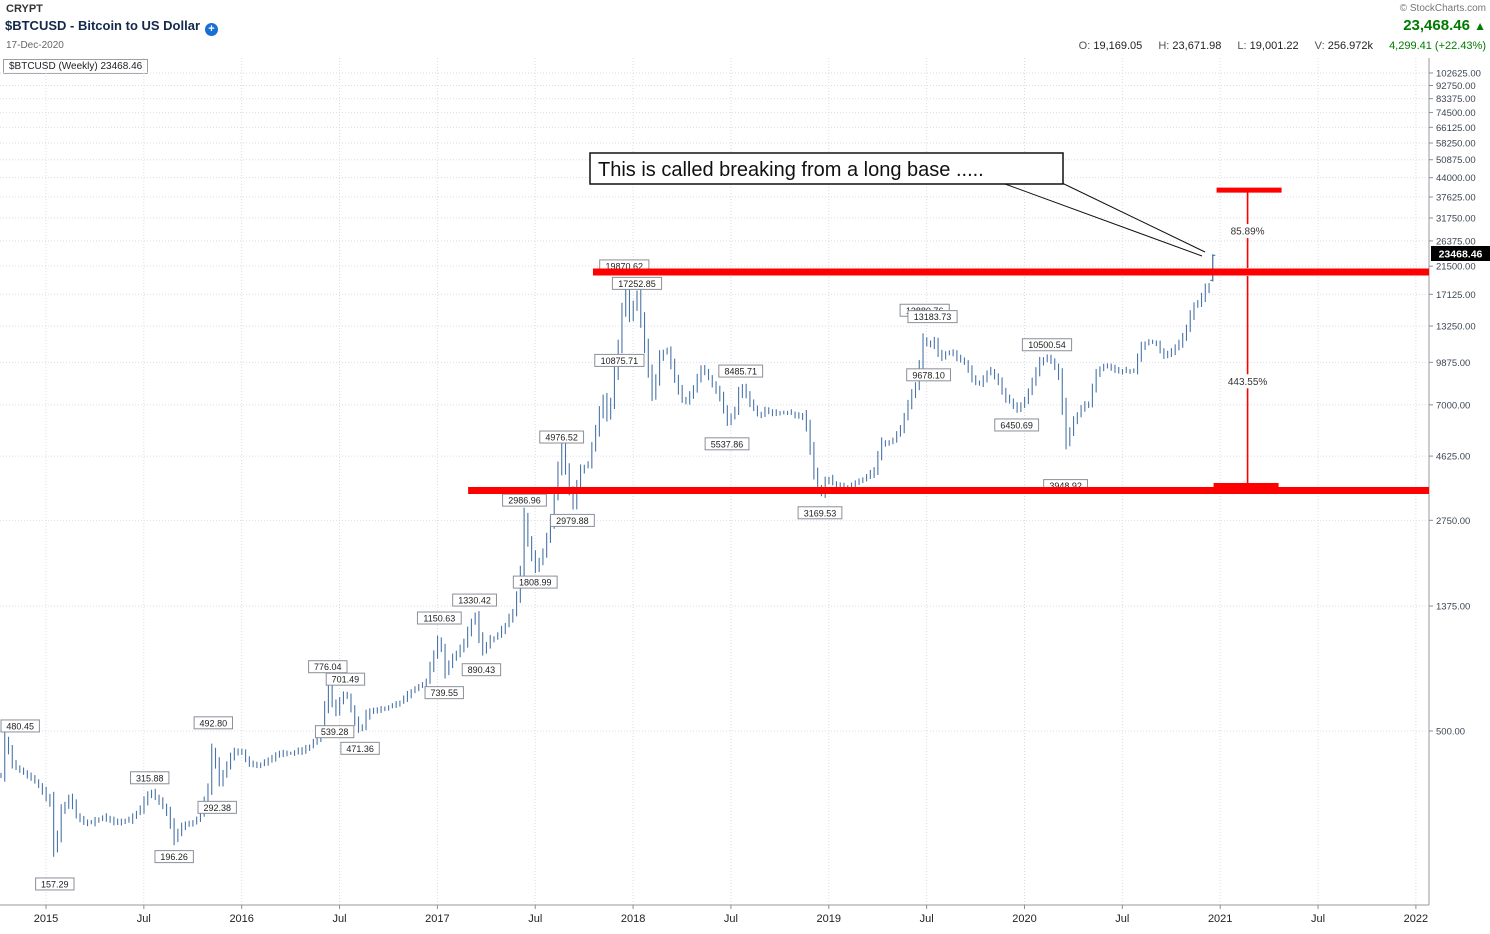 The image size is (1490, 934). I want to click on sector-label: CRYPT, so click(24, 9).